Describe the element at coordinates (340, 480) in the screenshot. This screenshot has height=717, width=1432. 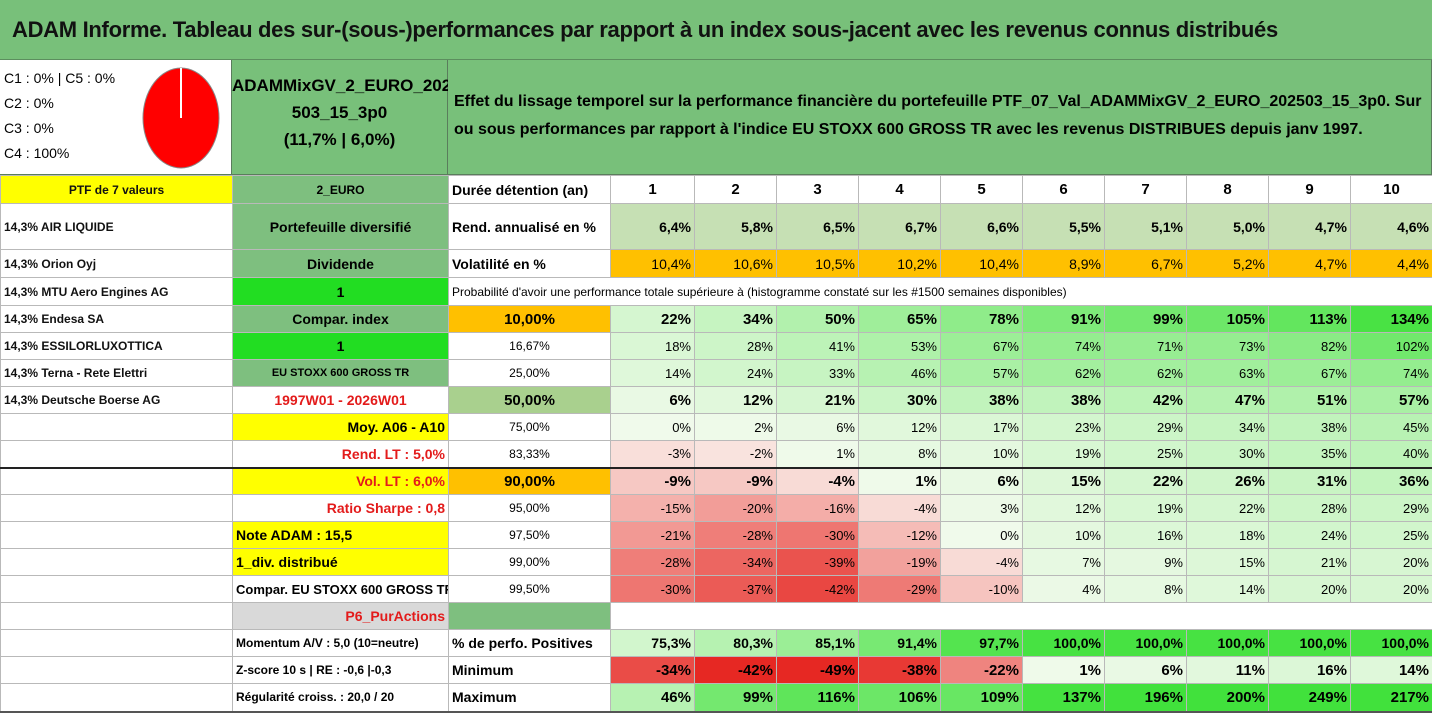
I see `row-label: Vol. LT : 6,0%` at that location.